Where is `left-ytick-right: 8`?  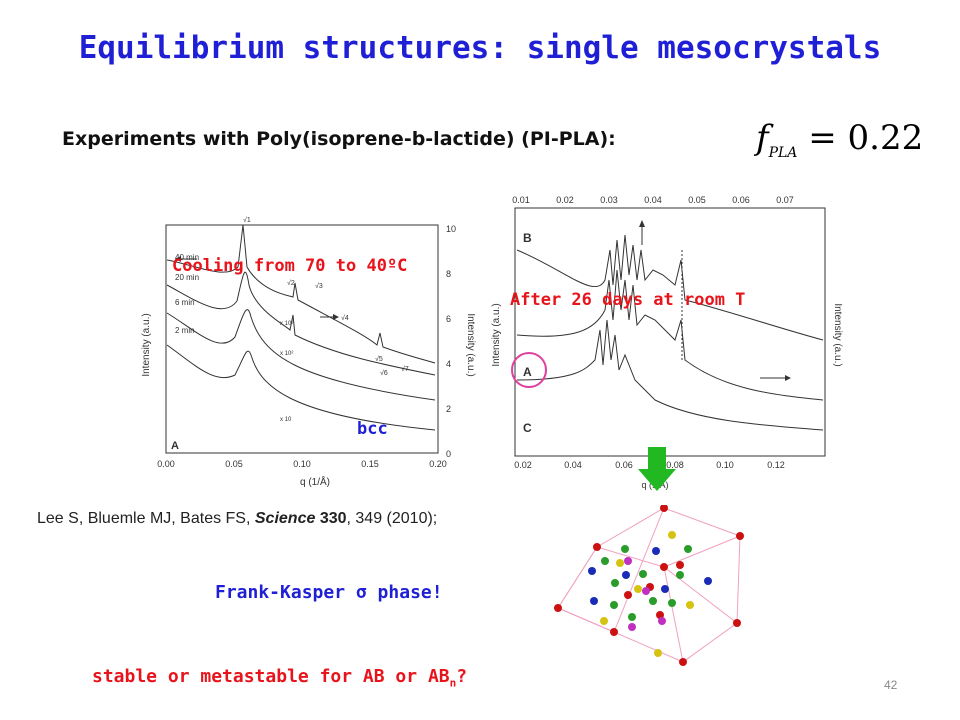
left-ytick-right: 8 is located at coordinates (448, 274).